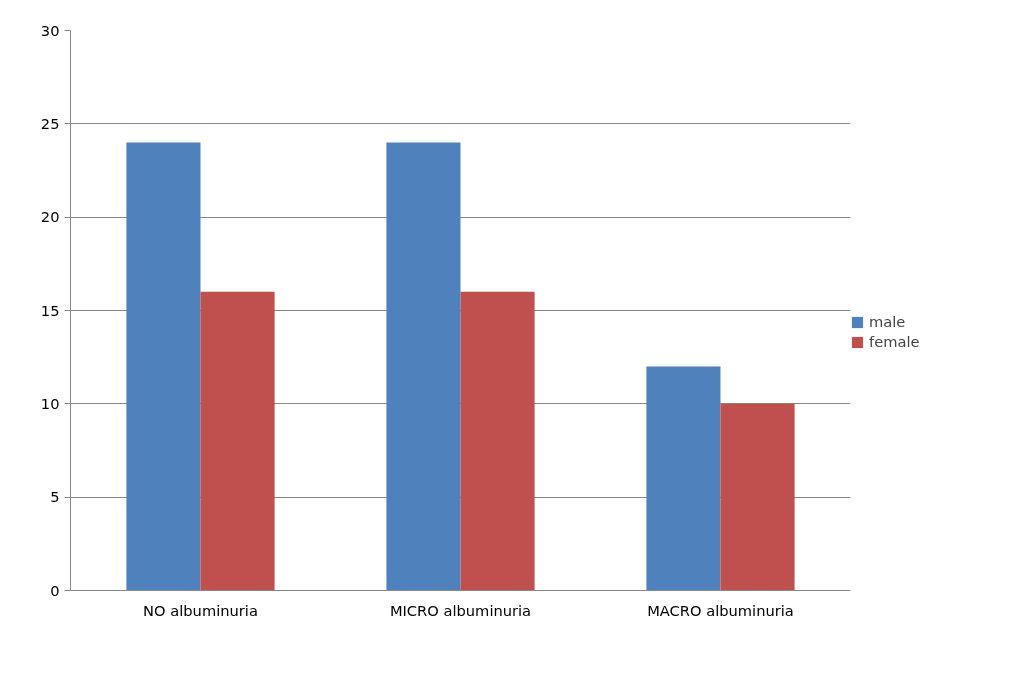  What do you see at coordinates (55, 497) in the screenshot?
I see `y-tick-label: 5` at bounding box center [55, 497].